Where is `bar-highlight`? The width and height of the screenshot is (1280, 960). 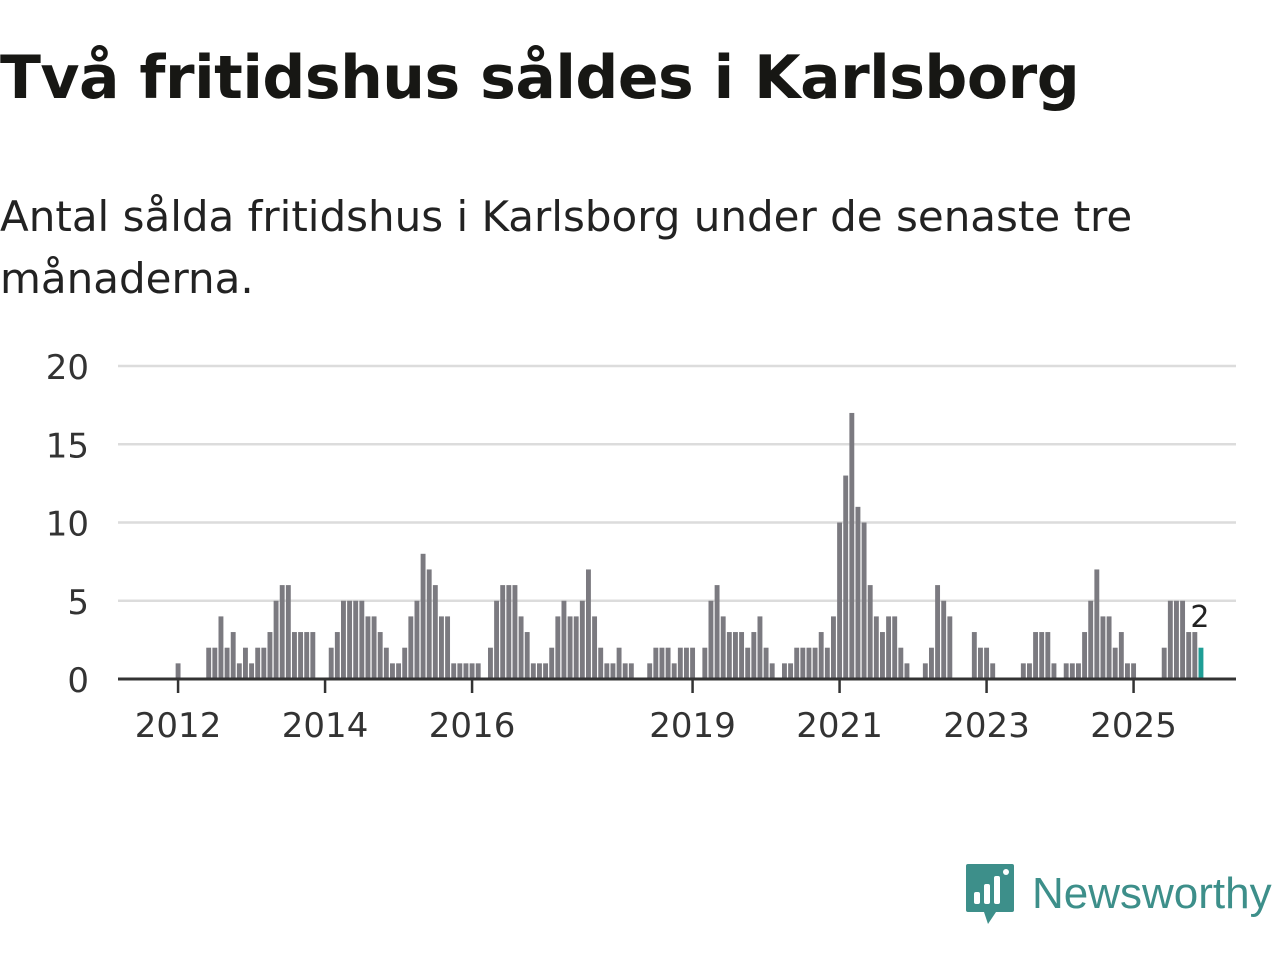 bar-highlight is located at coordinates (1201, 663).